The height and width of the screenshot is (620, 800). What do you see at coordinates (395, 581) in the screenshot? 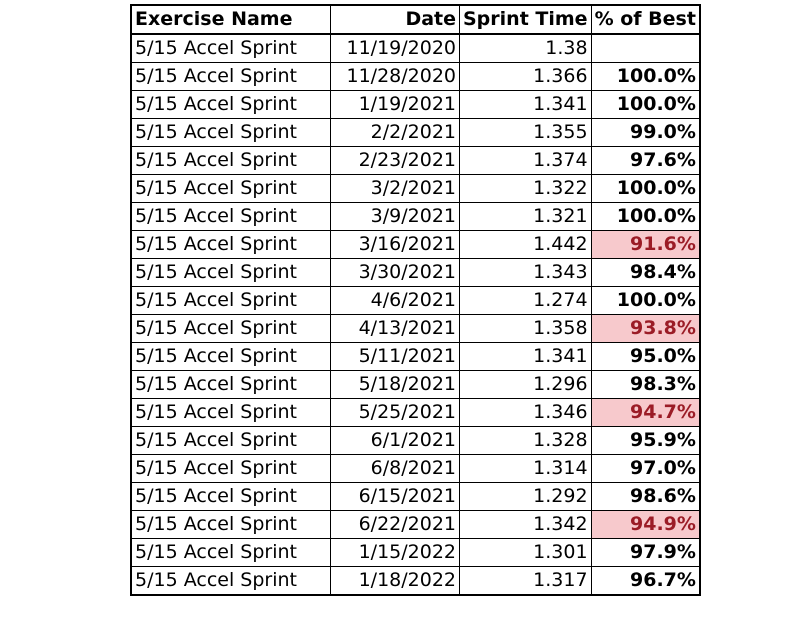
I see `date-cell: 1/18/2022` at bounding box center [395, 581].